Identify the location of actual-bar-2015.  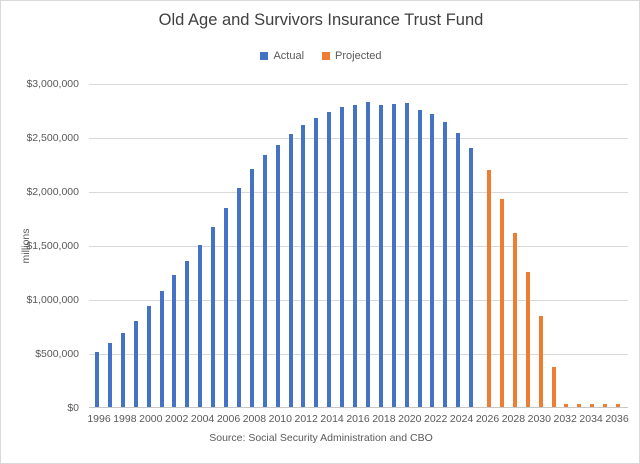
(342, 256).